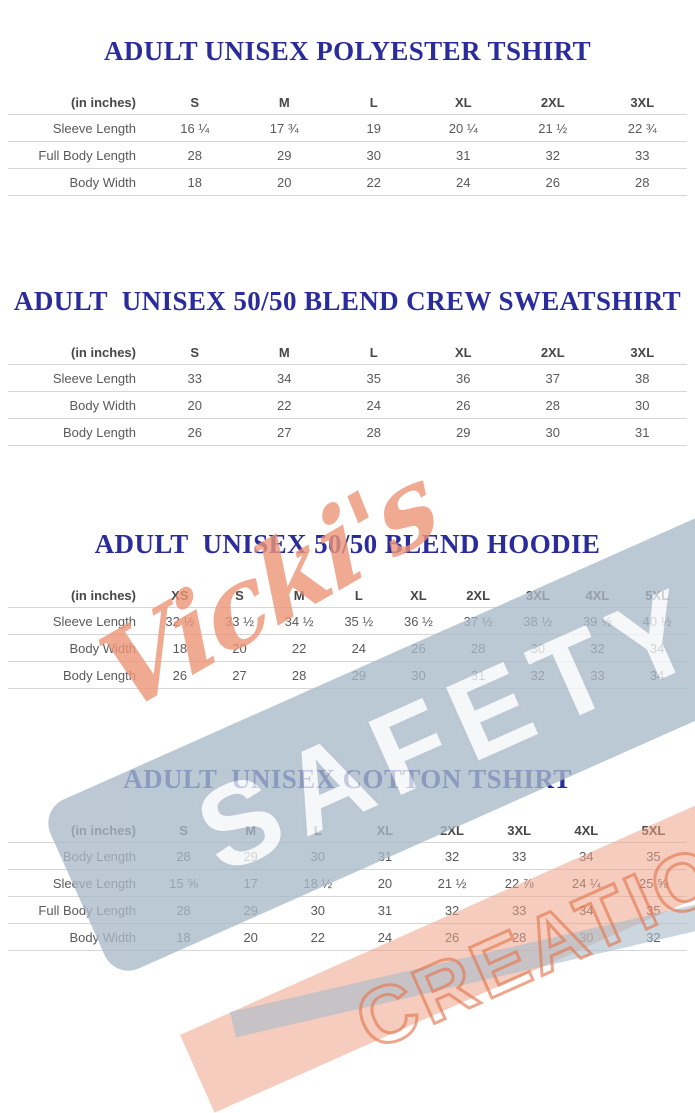  What do you see at coordinates (347, 405) in the screenshot?
I see `table-row: Body Width 20 22 24 26 28 30` at bounding box center [347, 405].